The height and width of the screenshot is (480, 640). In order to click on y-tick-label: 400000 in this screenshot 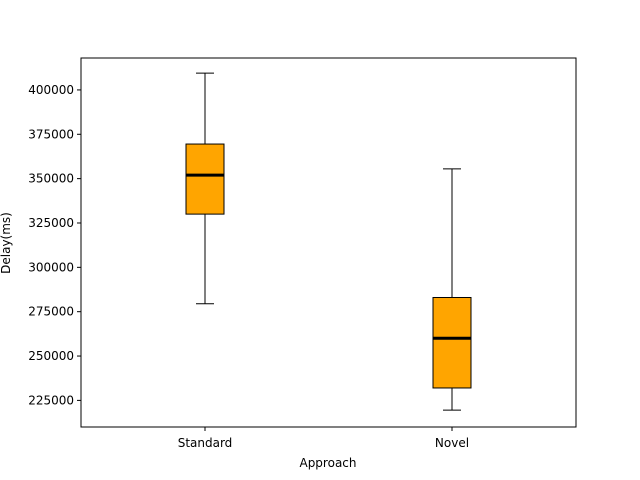, I will do `click(51, 90)`.